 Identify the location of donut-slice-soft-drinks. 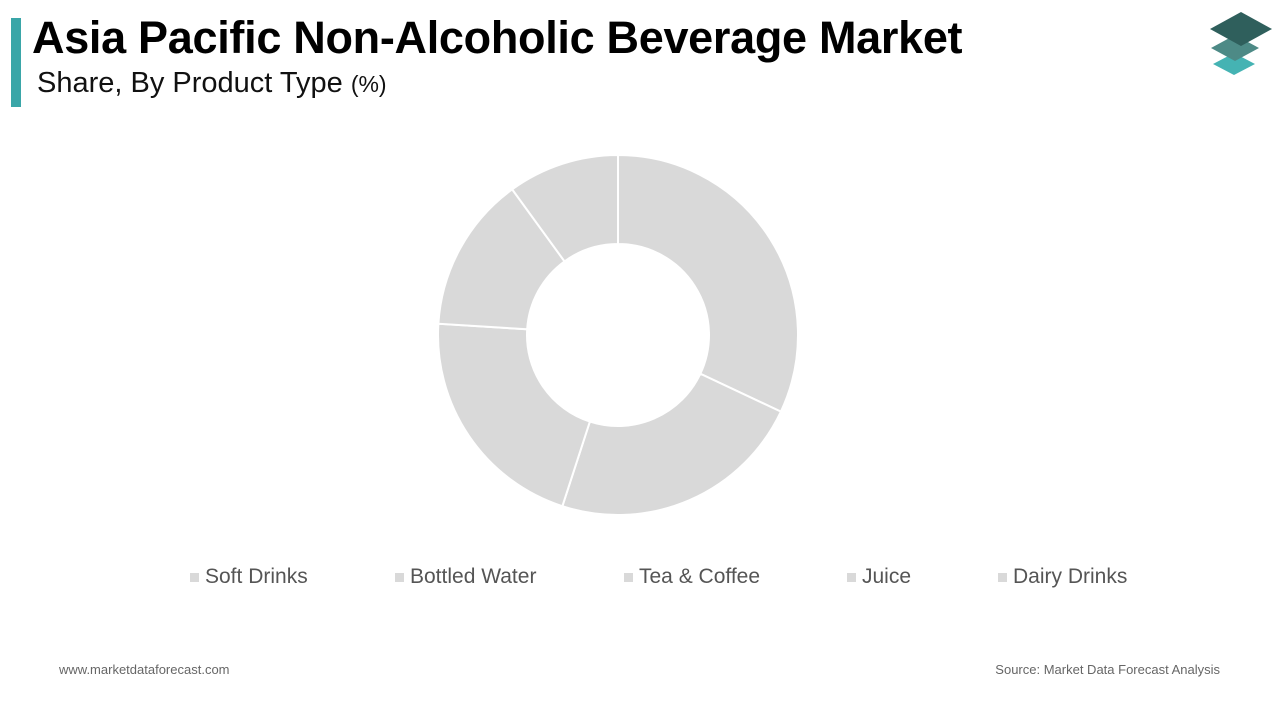
(708, 283).